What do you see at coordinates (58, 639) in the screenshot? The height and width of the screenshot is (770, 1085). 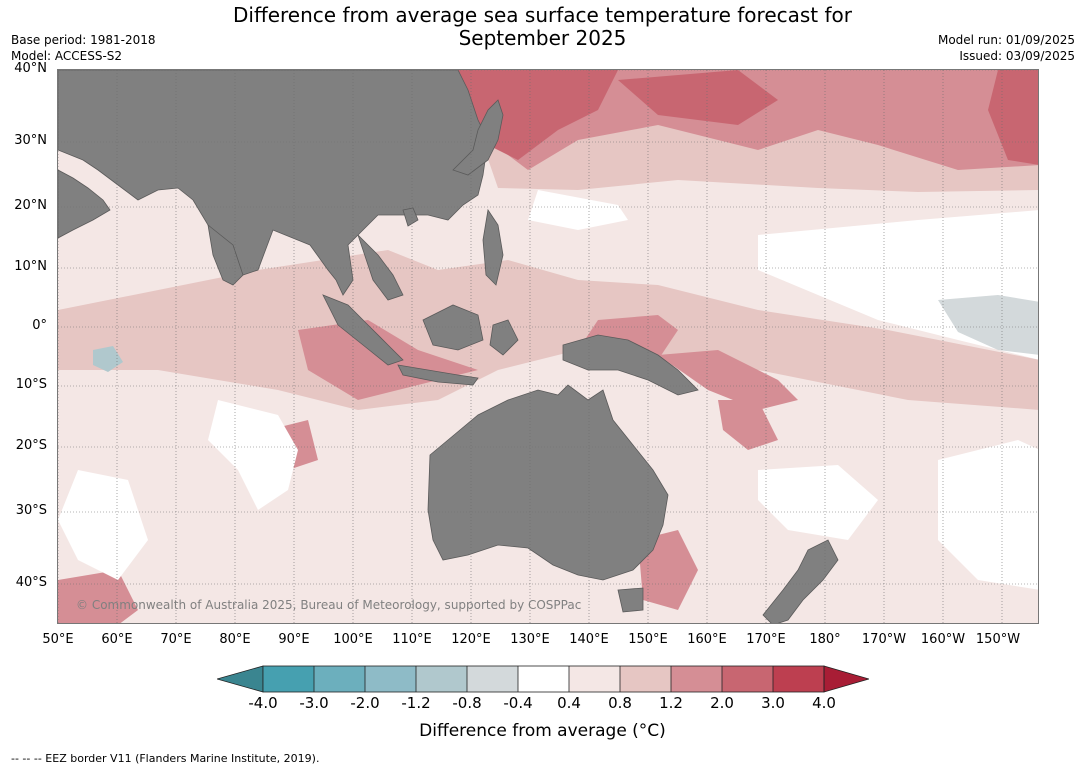 I see `lon-label-50e: 50°E` at bounding box center [58, 639].